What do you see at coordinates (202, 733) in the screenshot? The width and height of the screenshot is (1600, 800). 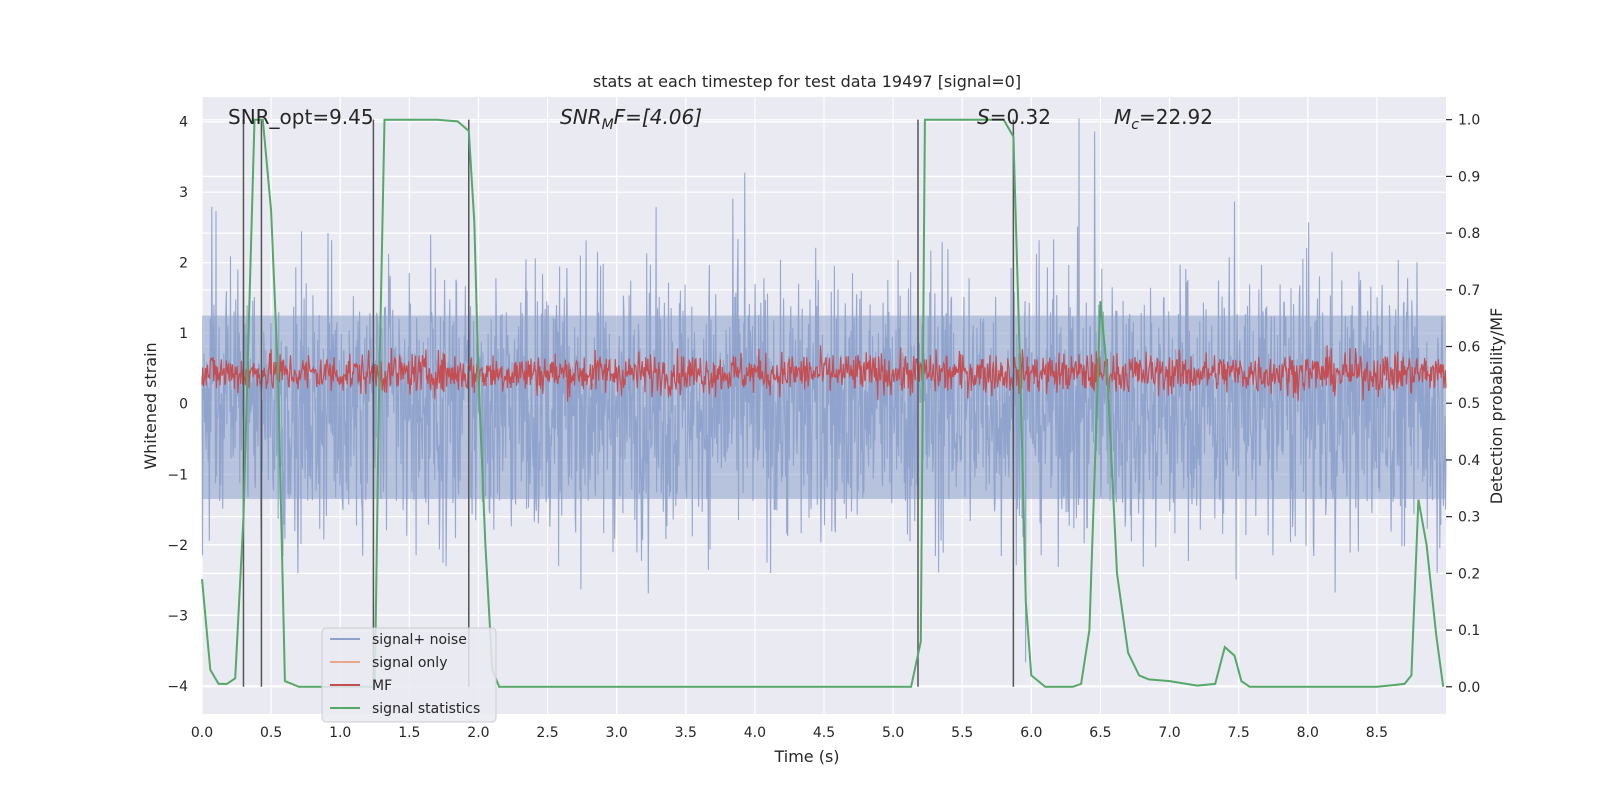 I see `x-tick-label: 0.0` at bounding box center [202, 733].